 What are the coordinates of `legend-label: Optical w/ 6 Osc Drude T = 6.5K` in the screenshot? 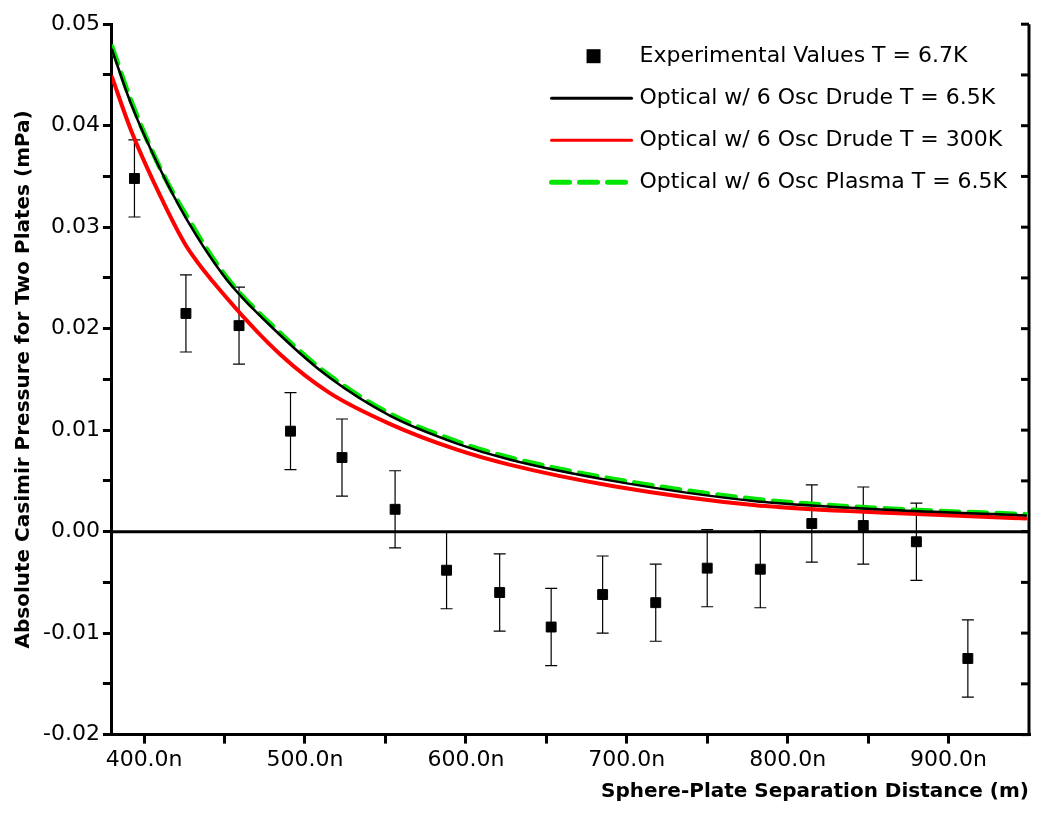 It's located at (817, 96).